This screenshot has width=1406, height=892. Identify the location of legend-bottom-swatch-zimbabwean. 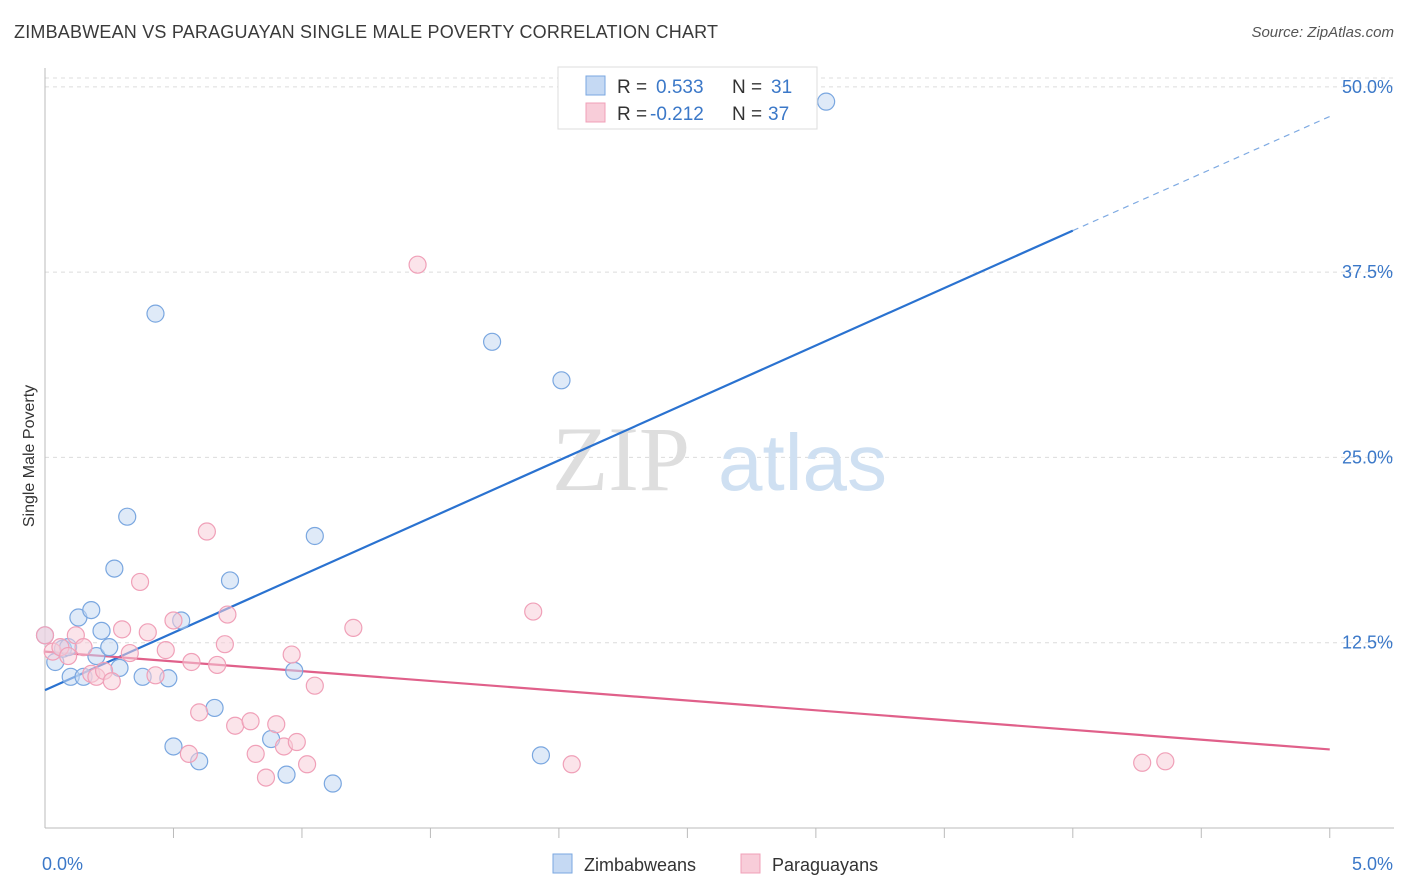
(562, 863).